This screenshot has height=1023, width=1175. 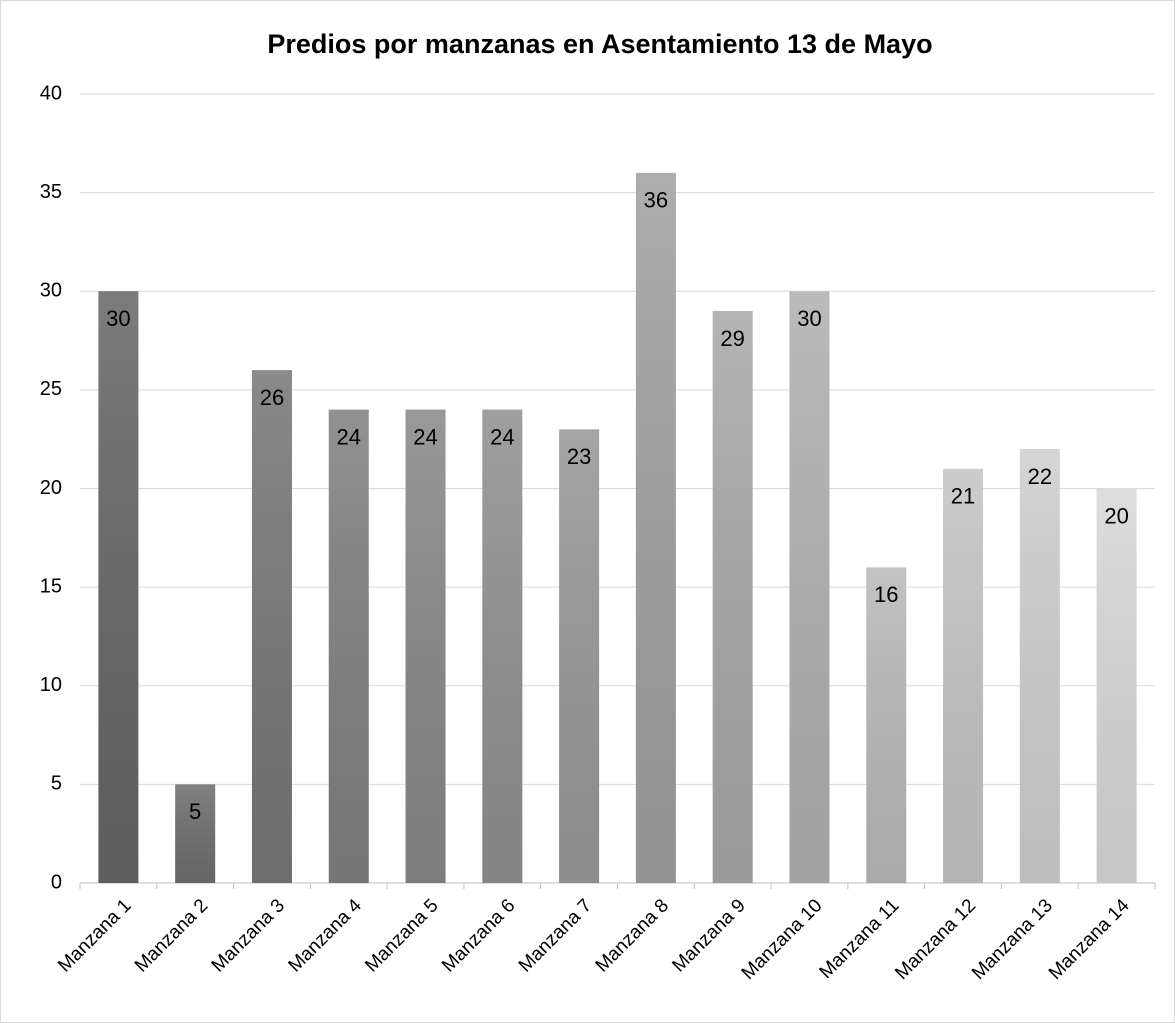 I want to click on y-tick-label: 35, so click(x=51, y=192).